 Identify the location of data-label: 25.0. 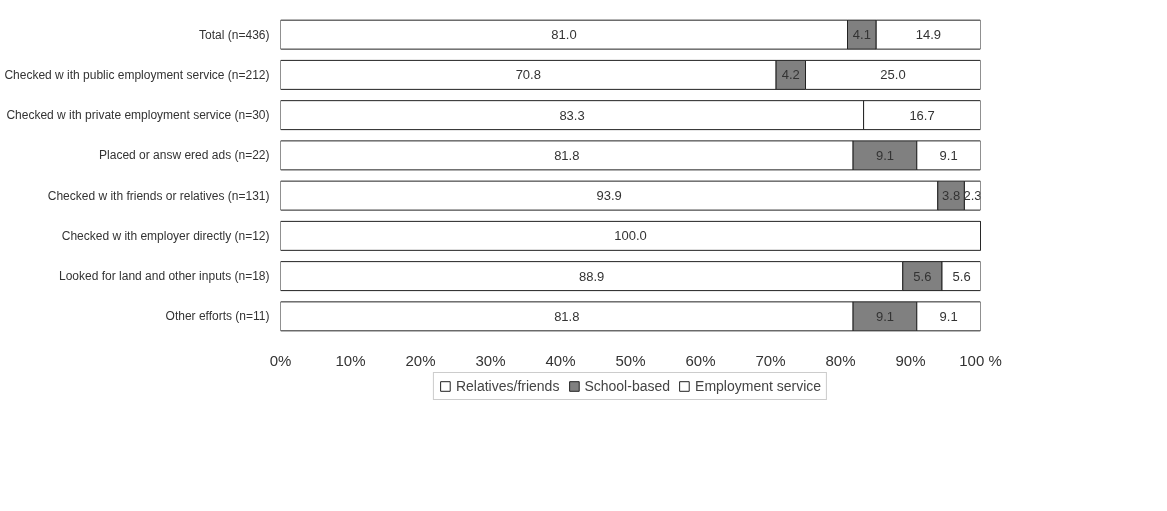
(893, 75).